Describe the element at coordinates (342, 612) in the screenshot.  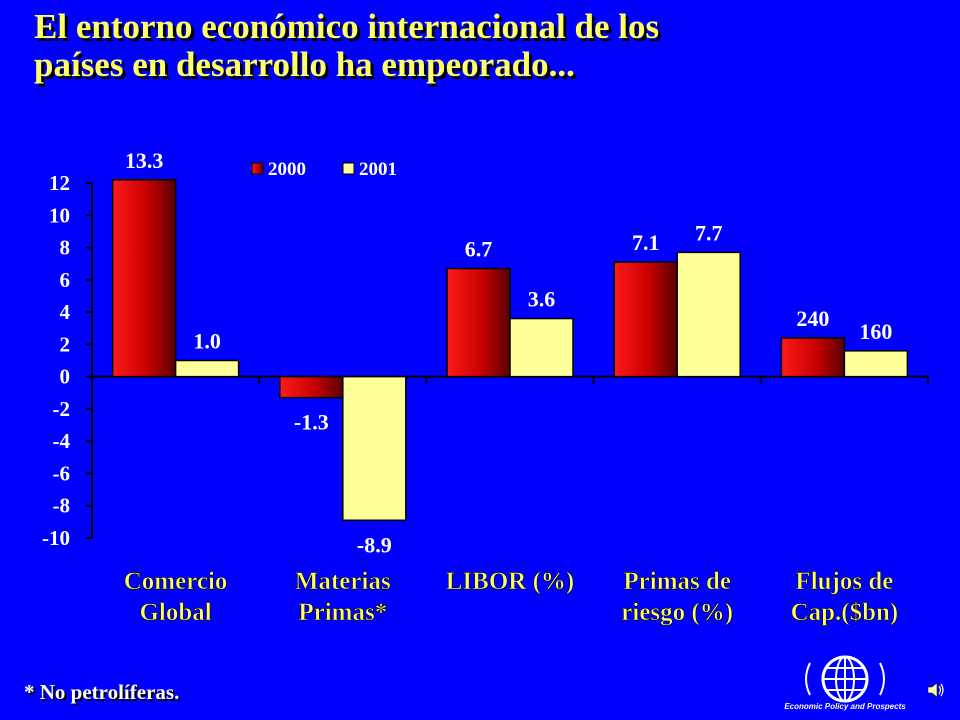
I see `category-label-1-1: Primas*` at that location.